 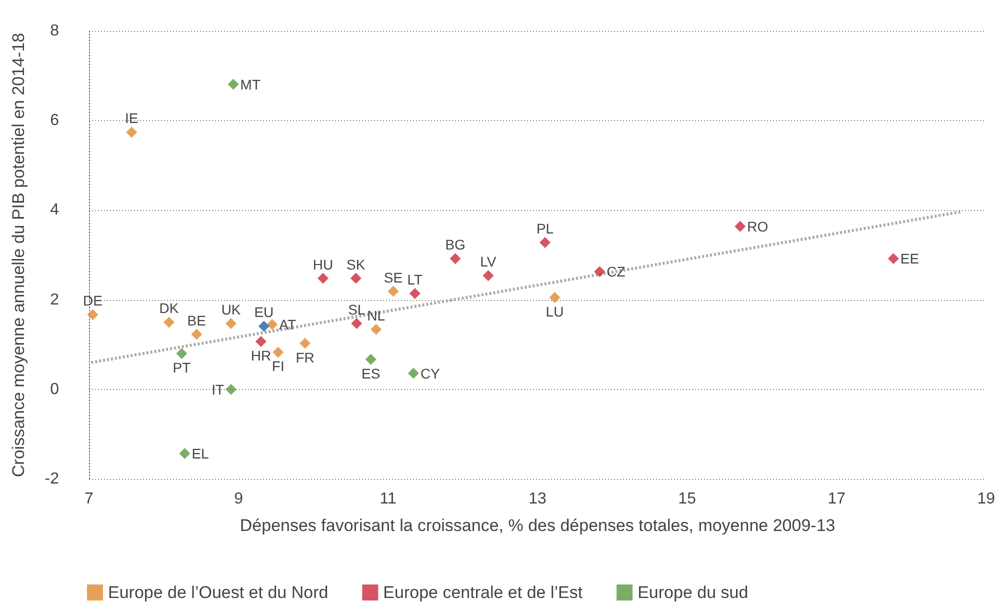 I want to click on annotation: RO, so click(x=757, y=226).